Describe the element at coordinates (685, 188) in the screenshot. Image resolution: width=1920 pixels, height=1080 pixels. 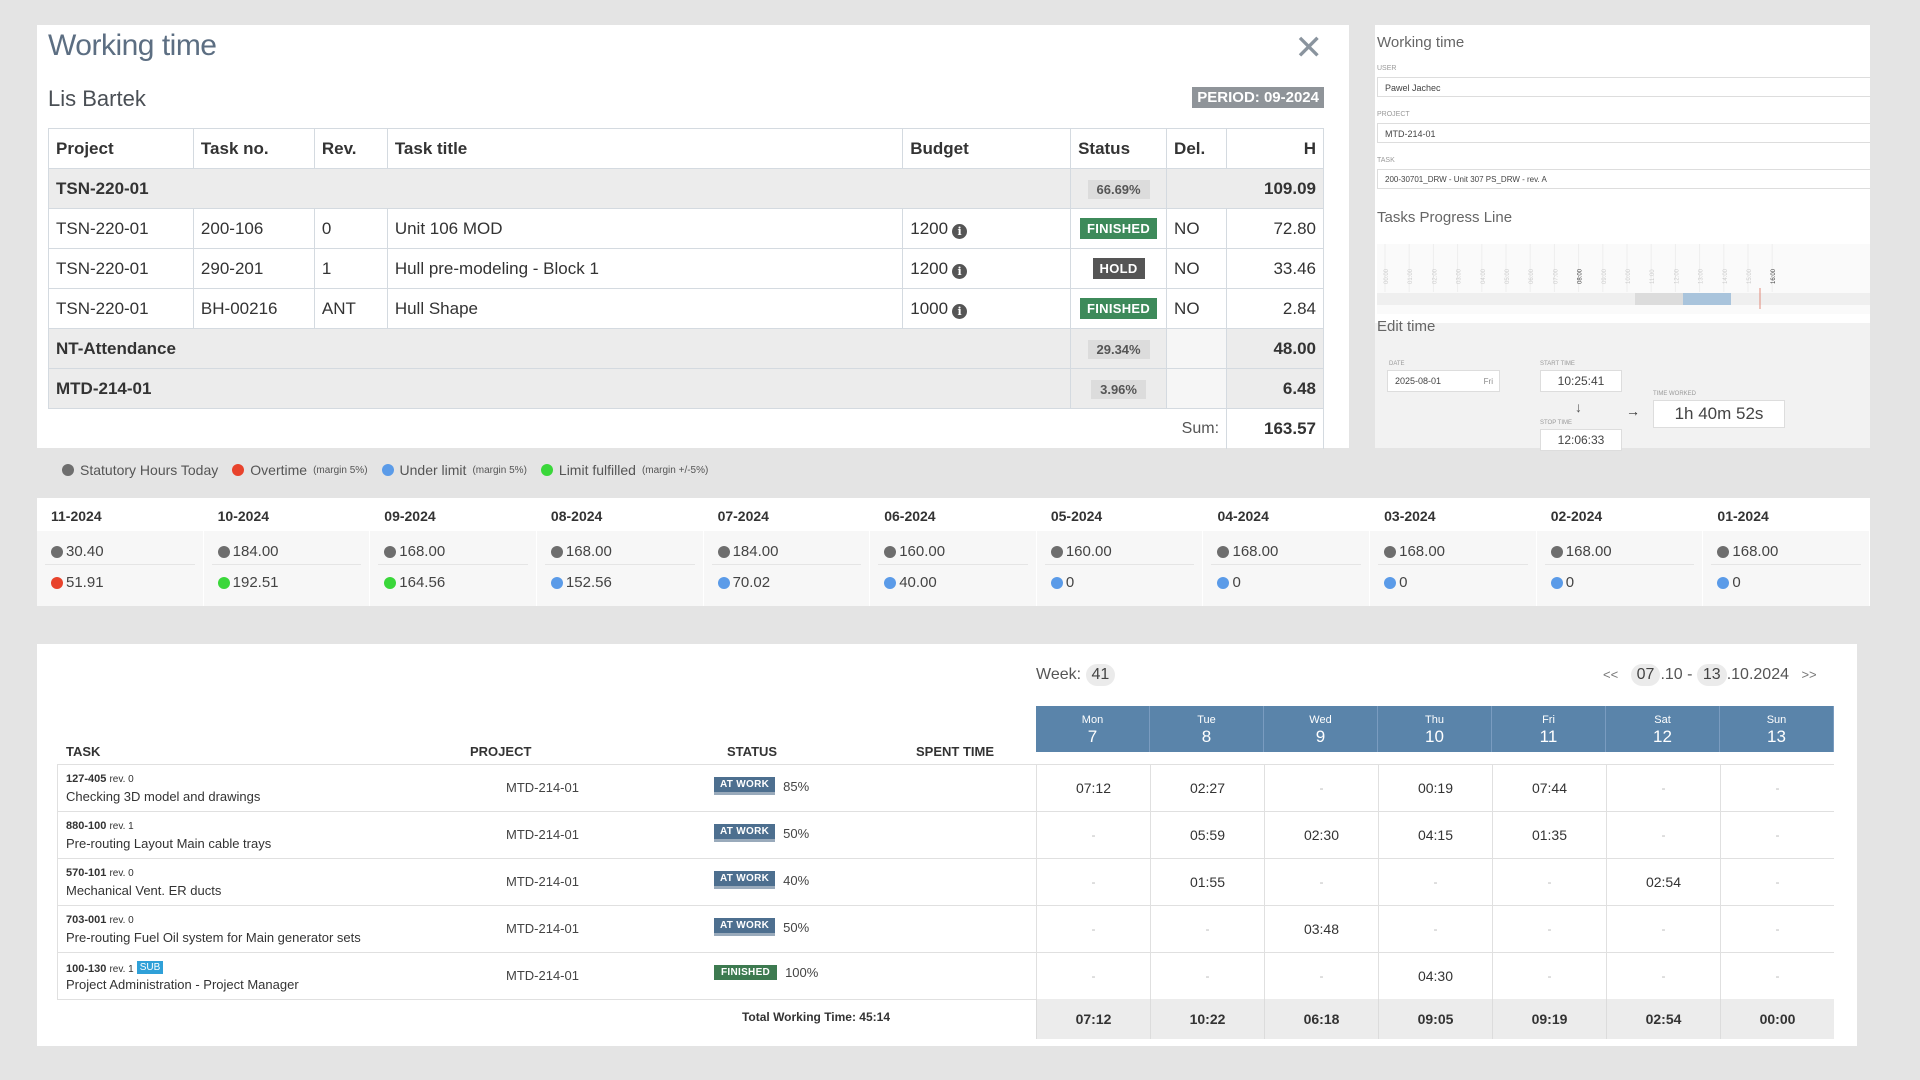
I see `group-row: TSN-220-01 66.69% 109.09` at that location.